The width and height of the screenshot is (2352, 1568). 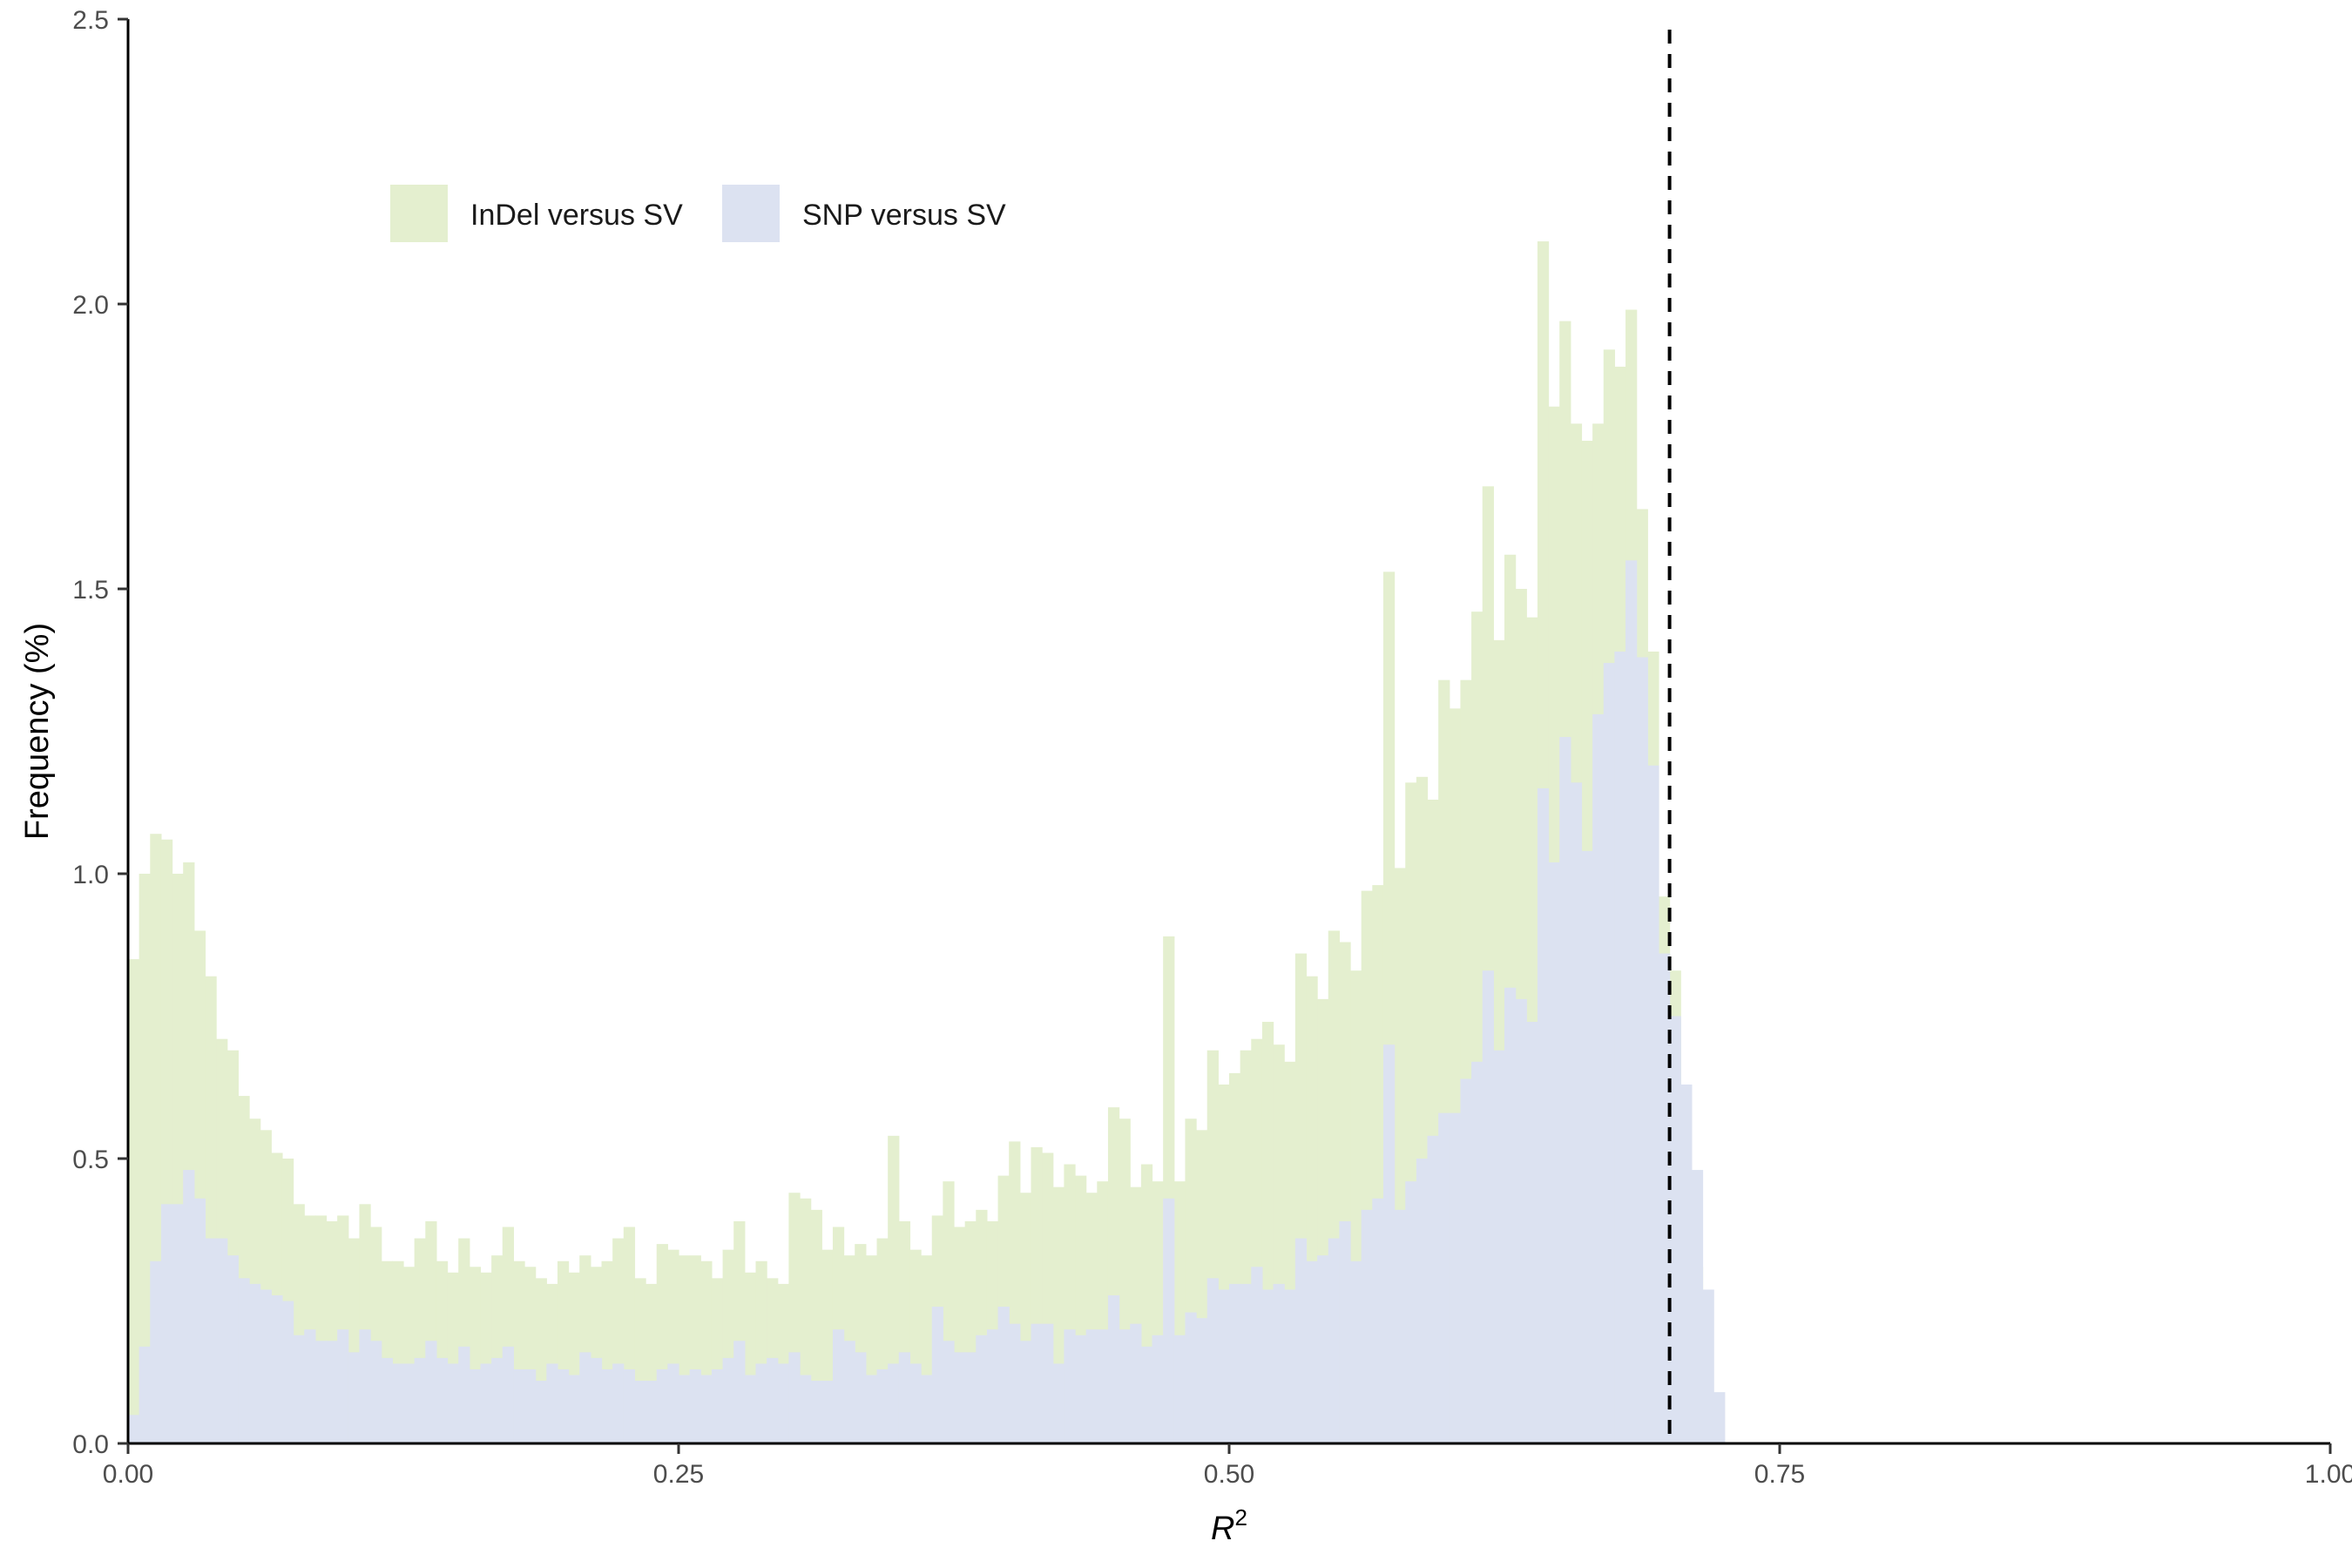 I want to click on y-tick-label: 0.0, so click(x=90, y=1444).